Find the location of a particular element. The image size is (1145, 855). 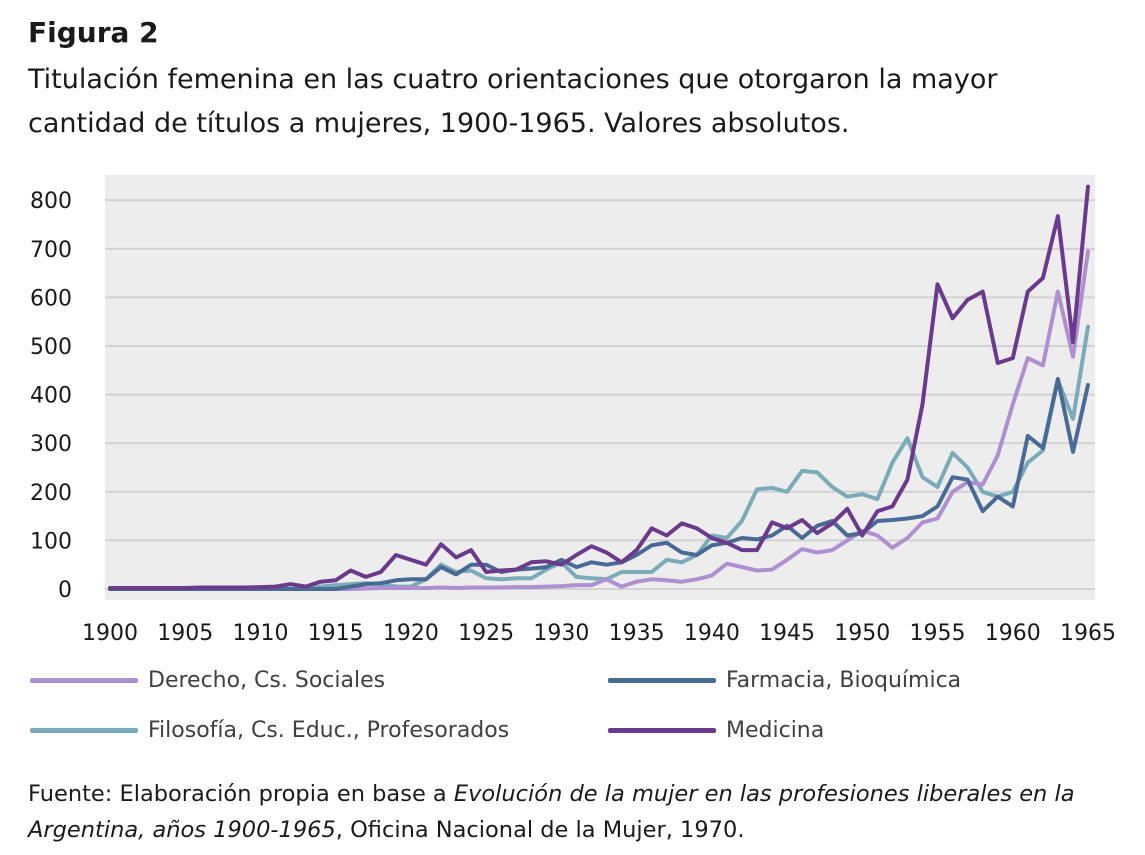

legend-label-farmacia: Farmacia, Bioquímica is located at coordinates (844, 680).